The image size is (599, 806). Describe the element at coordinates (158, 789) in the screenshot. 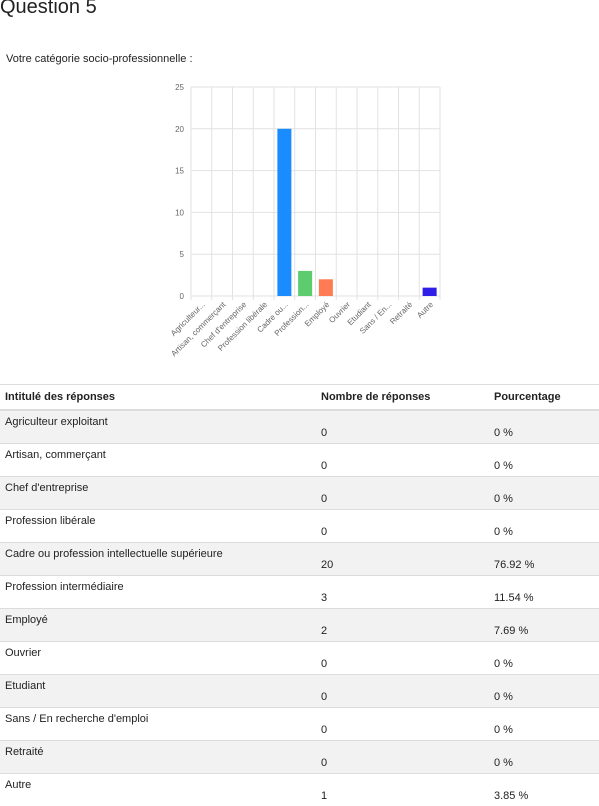

I see `row-label: Autre` at that location.